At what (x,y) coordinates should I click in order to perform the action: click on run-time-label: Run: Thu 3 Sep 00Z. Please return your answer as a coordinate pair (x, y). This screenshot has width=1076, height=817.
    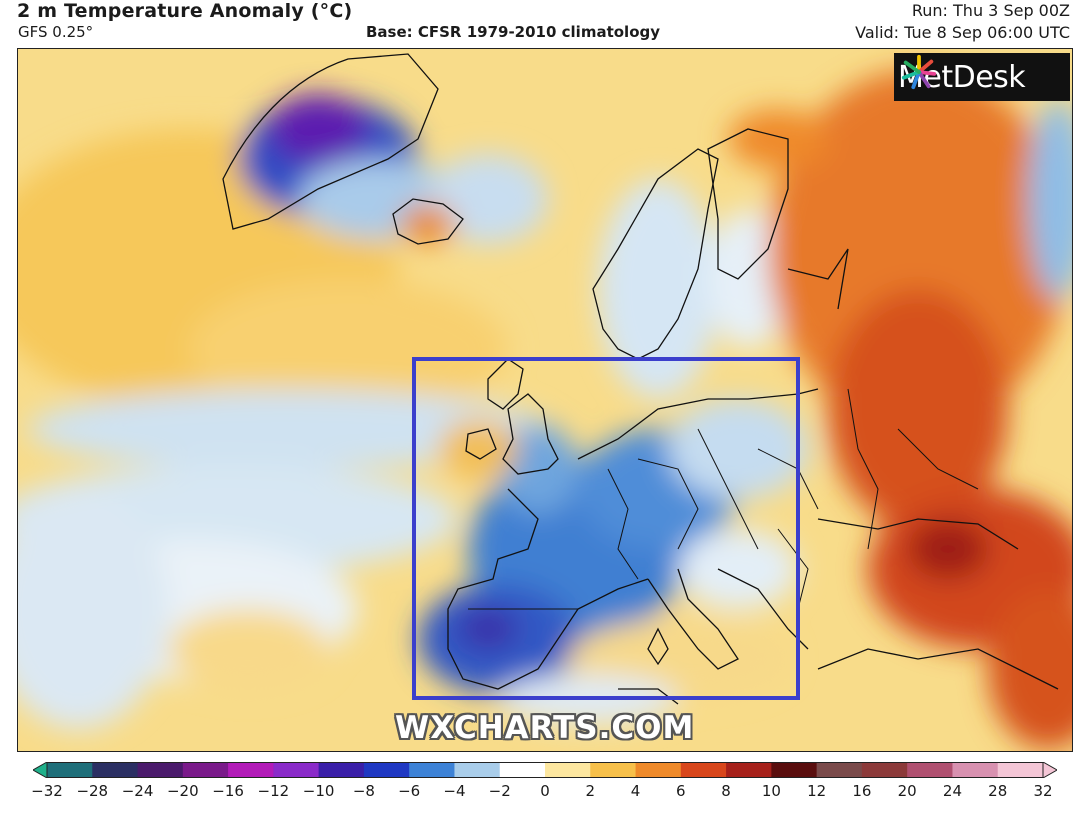
    Looking at the image, I should click on (990, 10).